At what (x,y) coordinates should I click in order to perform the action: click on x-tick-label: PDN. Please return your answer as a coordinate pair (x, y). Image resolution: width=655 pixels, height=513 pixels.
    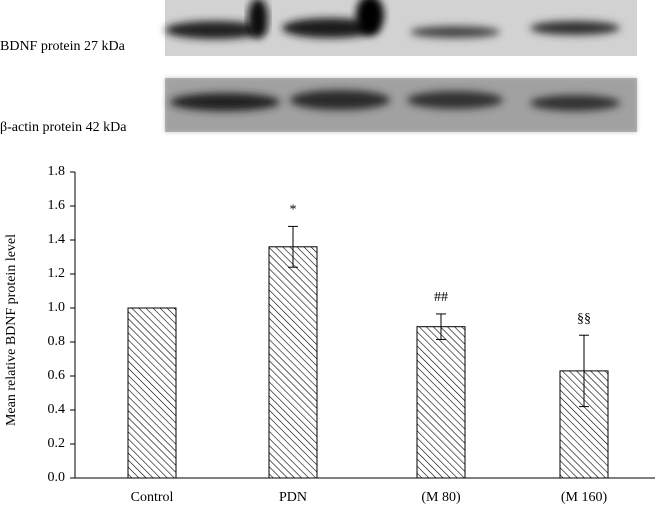
    Looking at the image, I should click on (293, 497).